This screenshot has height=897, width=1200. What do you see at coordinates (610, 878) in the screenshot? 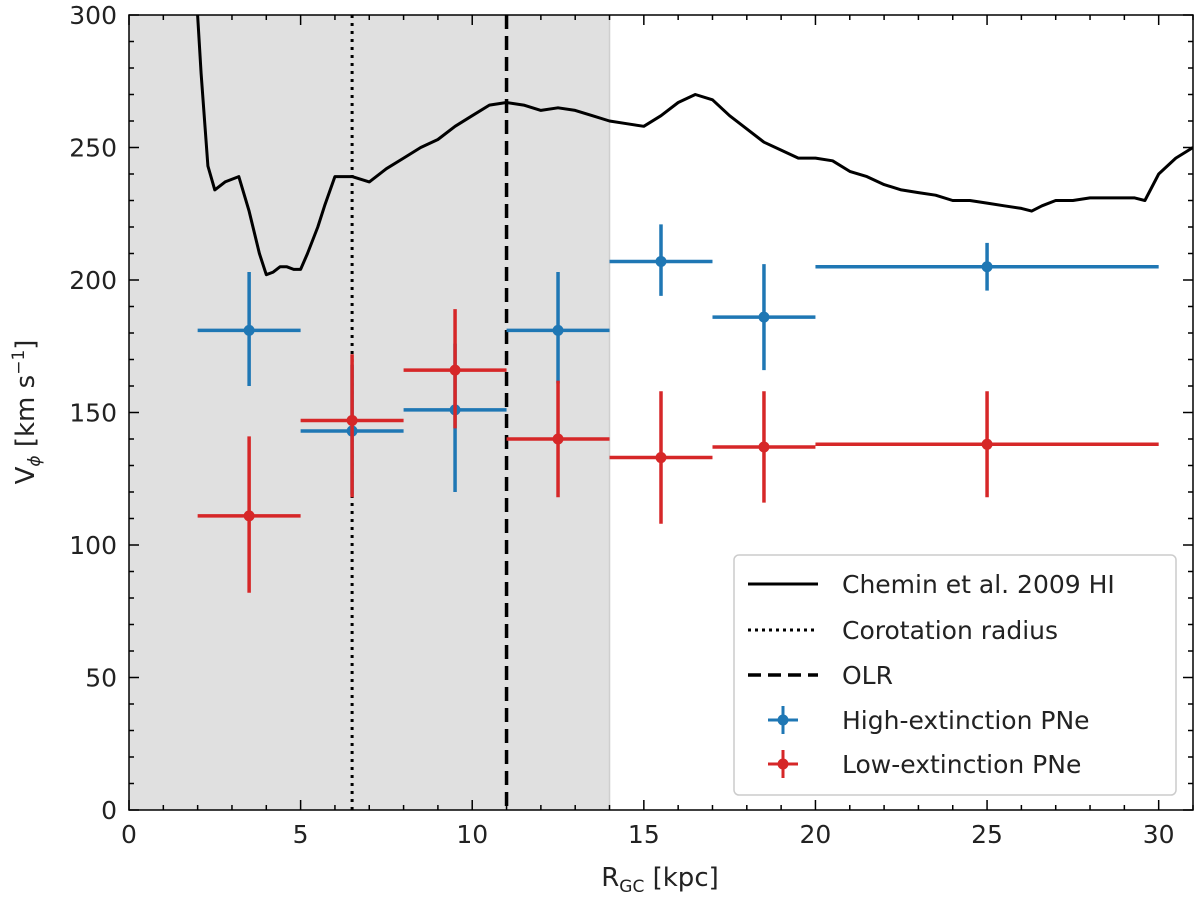
I see `x-axis-label-main: R` at bounding box center [610, 878].